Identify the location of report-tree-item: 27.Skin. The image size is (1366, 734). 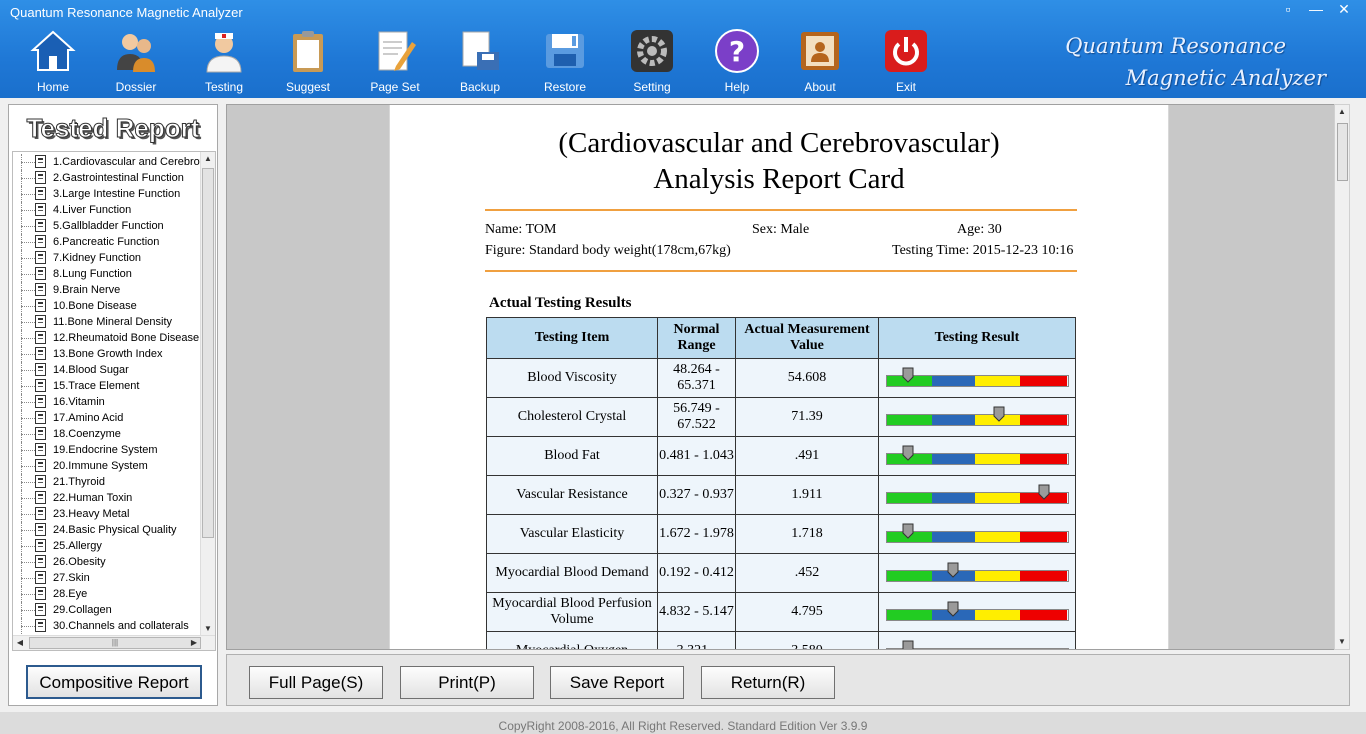
(107, 578).